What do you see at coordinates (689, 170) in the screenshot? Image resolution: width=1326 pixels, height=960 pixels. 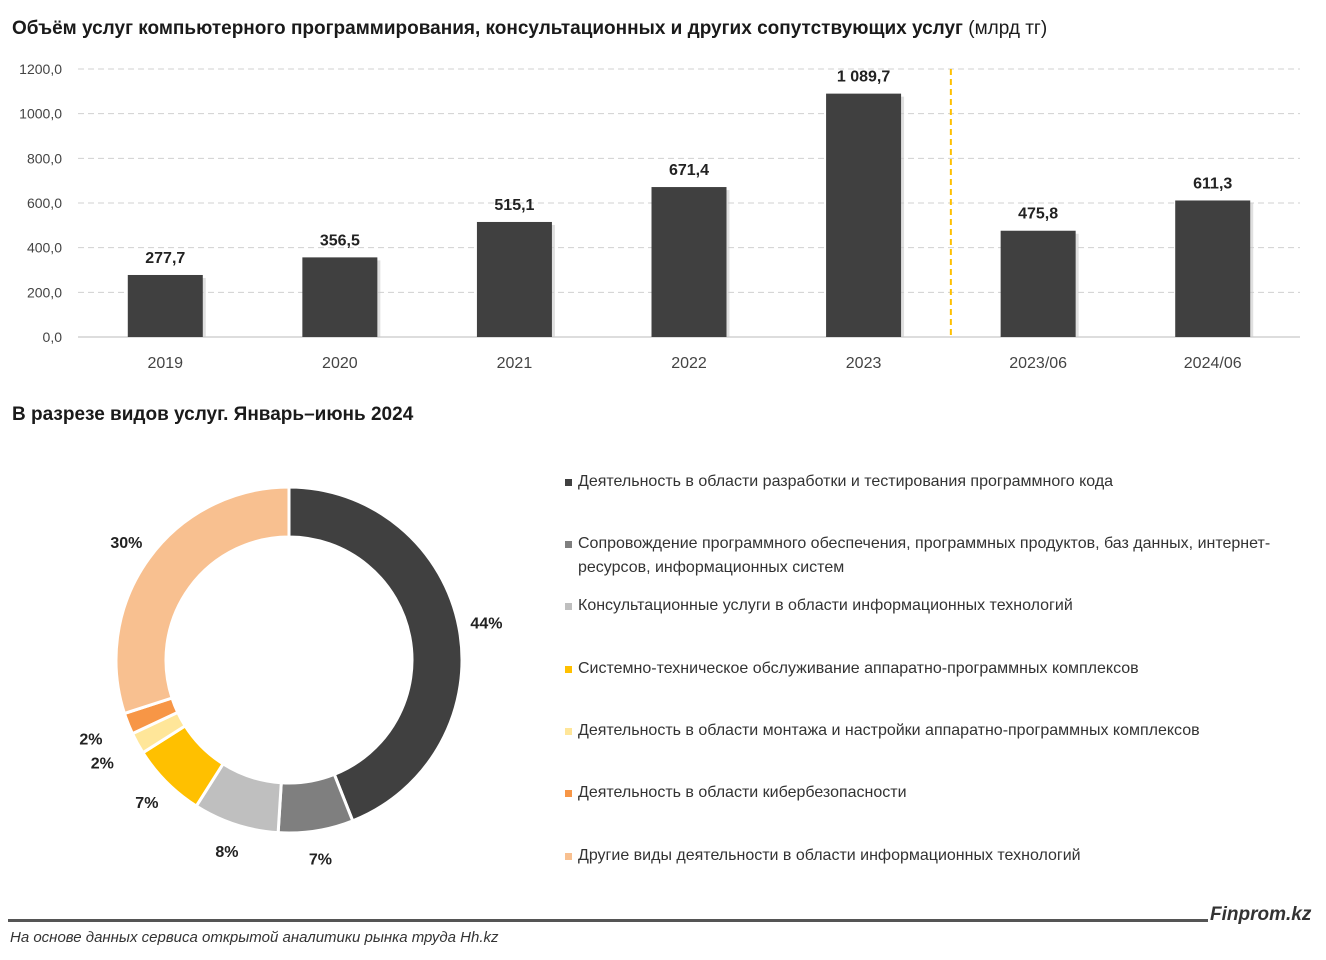 I see `data-label: 671,4` at bounding box center [689, 170].